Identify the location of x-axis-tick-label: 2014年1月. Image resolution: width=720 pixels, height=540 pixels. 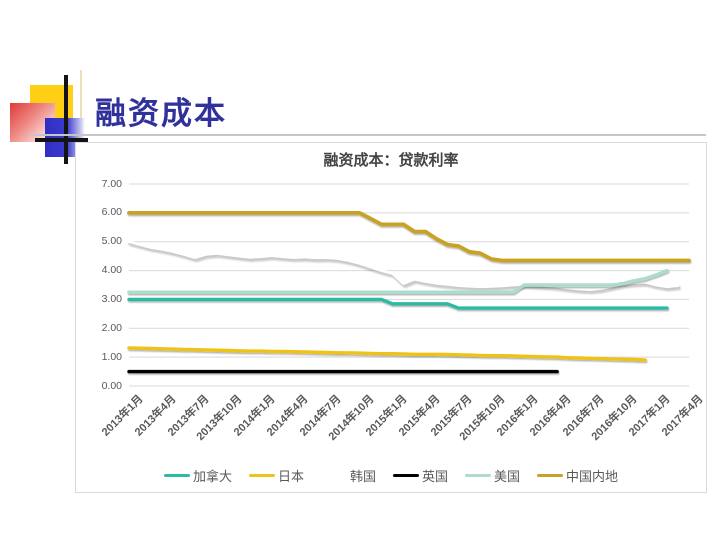
(254, 416).